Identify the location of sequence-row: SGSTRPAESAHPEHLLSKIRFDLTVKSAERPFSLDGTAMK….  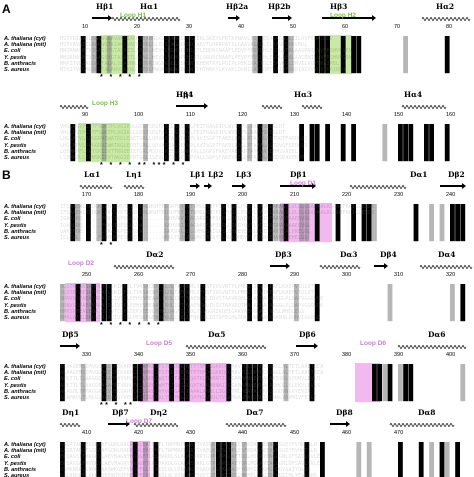
(187, 287).